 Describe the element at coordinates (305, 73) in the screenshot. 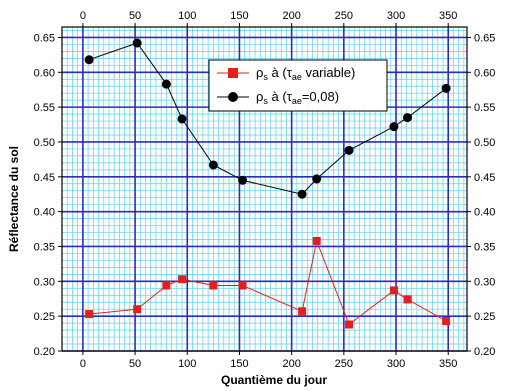

I see `legend-red-label: ρs à (τae variable)` at that location.